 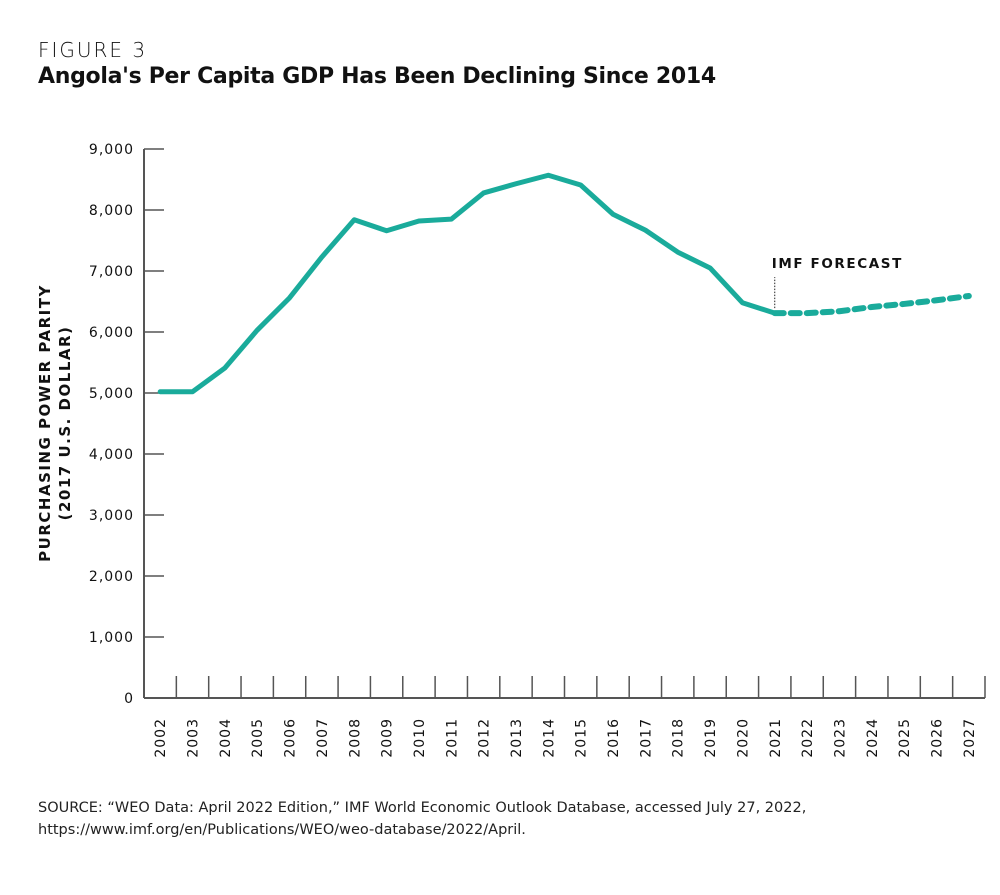 What do you see at coordinates (111, 150) in the screenshot?
I see `y-tick-label: 9,000` at bounding box center [111, 150].